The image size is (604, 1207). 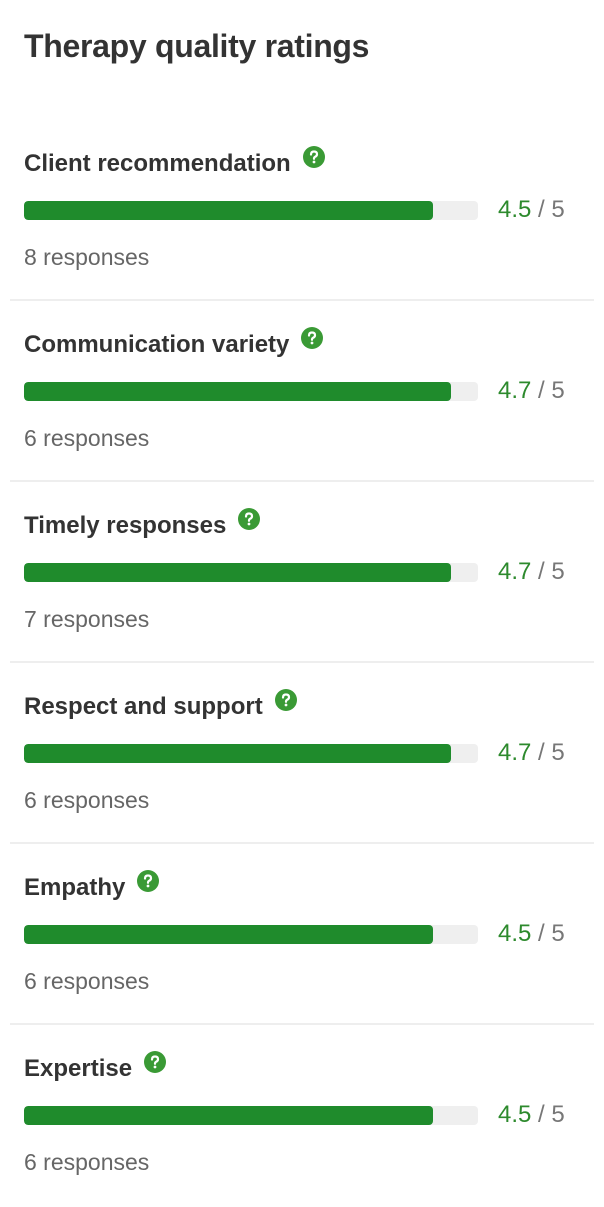 I want to click on rating-label: Expertise, so click(x=95, y=1067).